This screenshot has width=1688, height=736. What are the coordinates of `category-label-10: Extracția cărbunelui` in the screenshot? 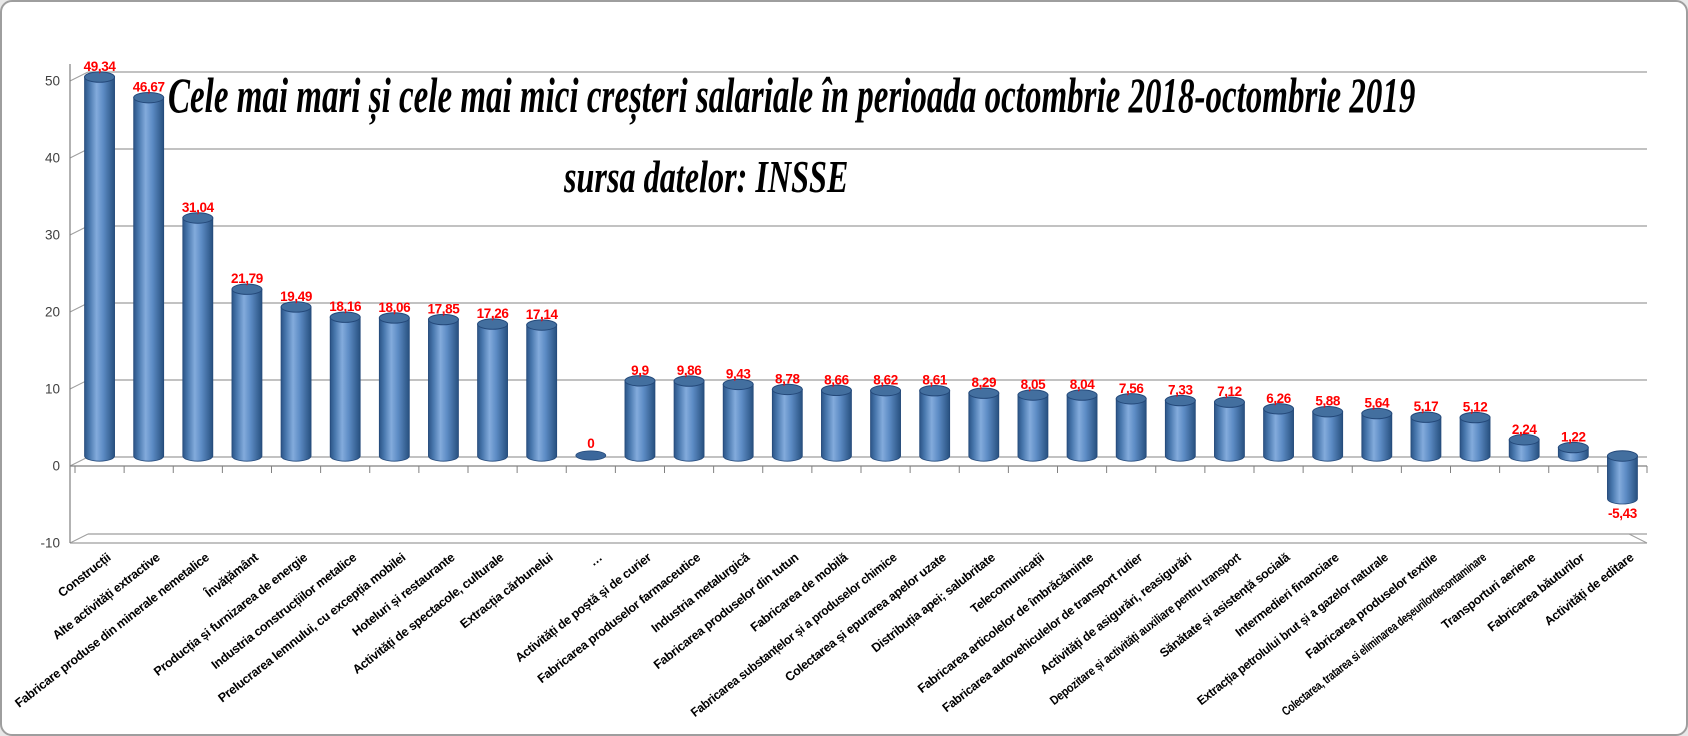 It's located at (506, 590).